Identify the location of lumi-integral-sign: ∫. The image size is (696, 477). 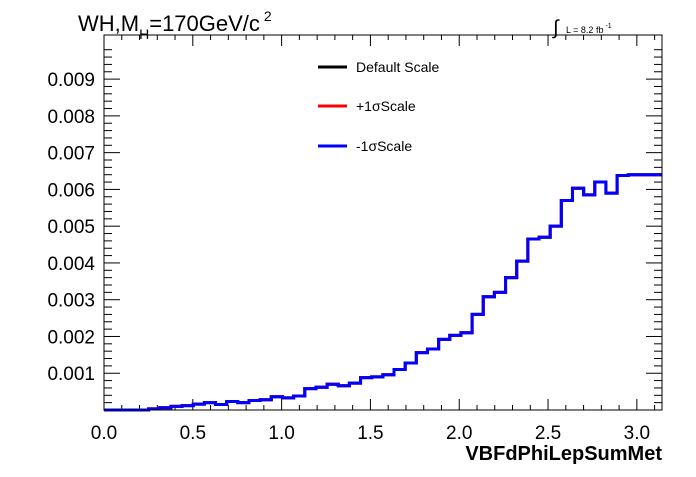
(556, 28).